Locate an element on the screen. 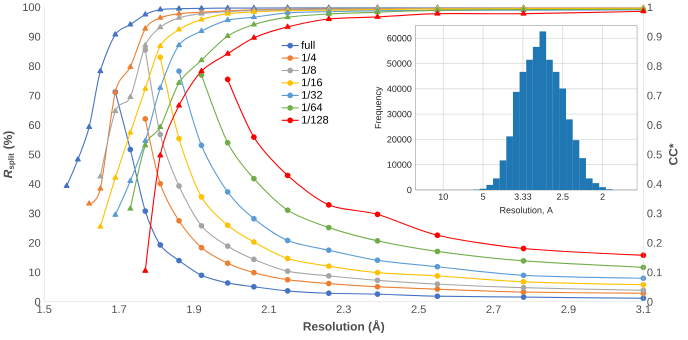  x-axis-title: Resolution, A is located at coordinates (526, 210).